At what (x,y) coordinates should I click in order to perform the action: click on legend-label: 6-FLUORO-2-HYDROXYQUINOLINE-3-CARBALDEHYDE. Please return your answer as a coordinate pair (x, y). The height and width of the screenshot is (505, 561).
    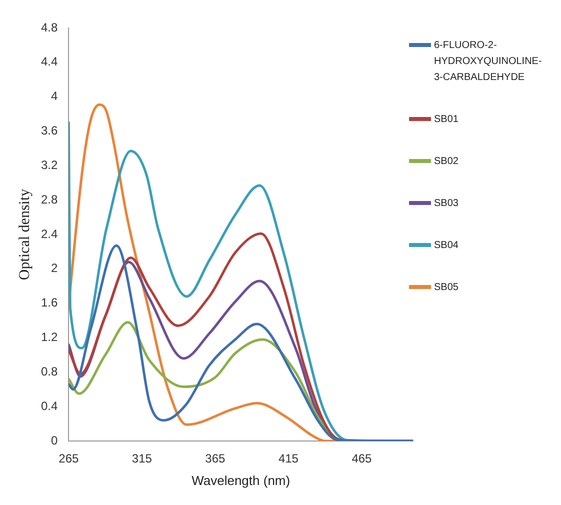
    Looking at the image, I should click on (488, 62).